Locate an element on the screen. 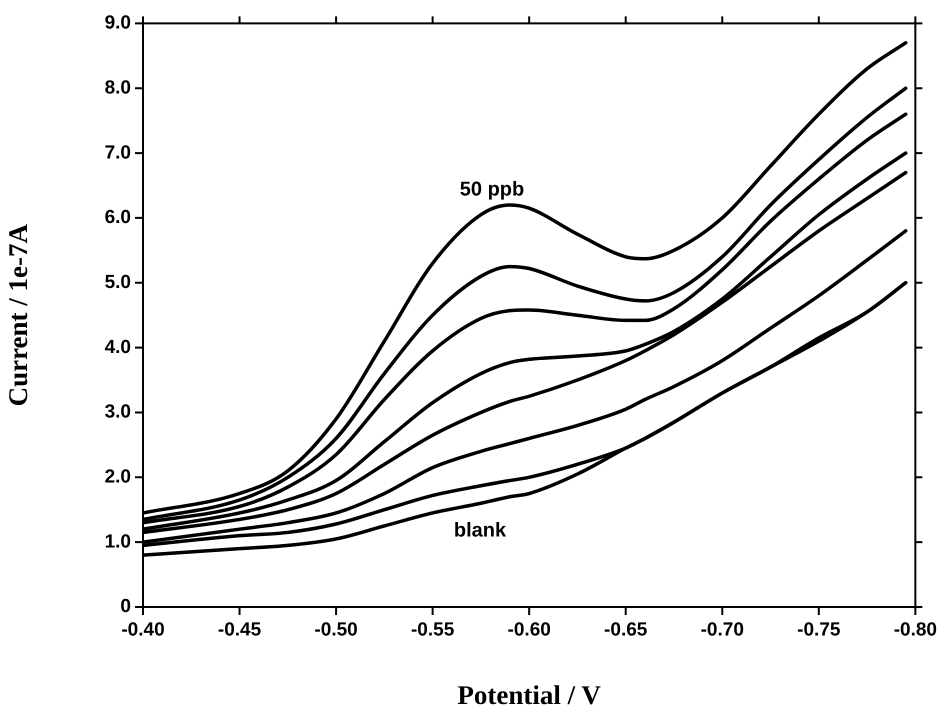  x-tick-label: -0.80 is located at coordinates (916, 630).